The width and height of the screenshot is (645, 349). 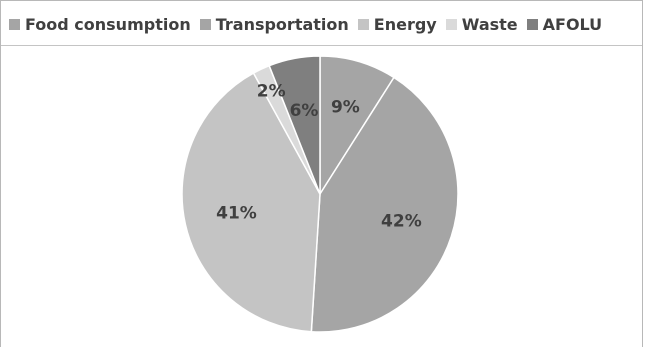 What do you see at coordinates (572, 24) in the screenshot?
I see `legend-label-afolu: AFOLU` at bounding box center [572, 24].